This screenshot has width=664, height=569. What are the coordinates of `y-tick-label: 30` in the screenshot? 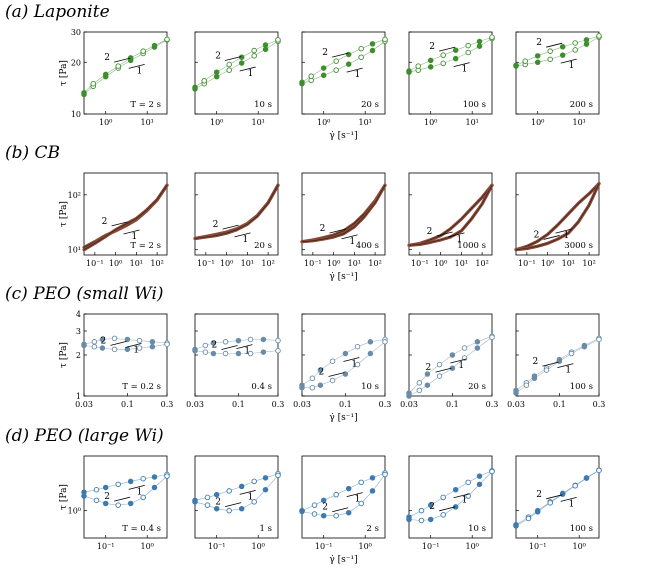 It's located at (76, 32).